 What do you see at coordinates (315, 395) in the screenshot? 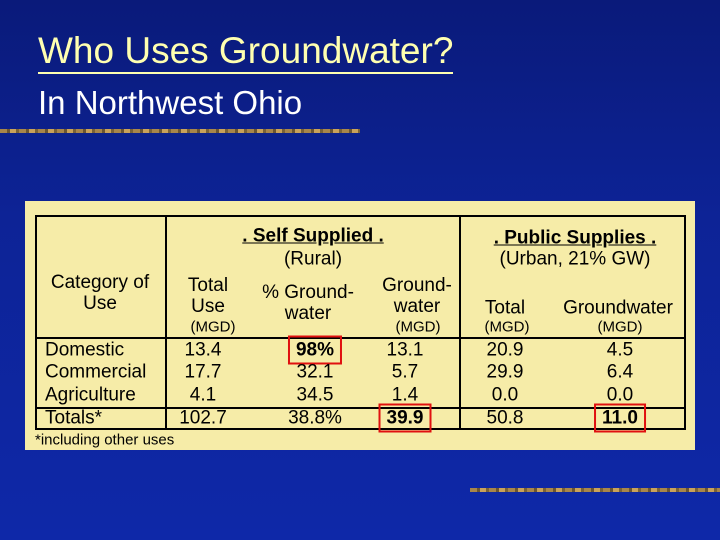
I see `table-cell: 34.5` at bounding box center [315, 395].